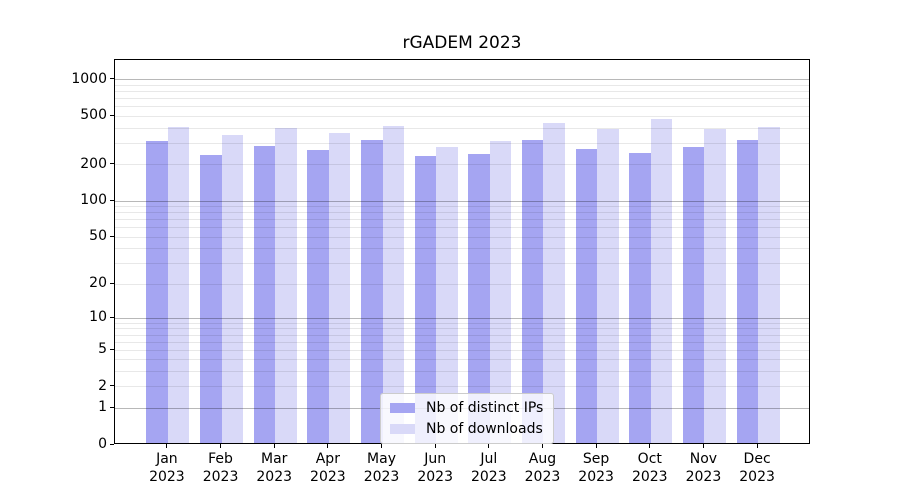 Image resolution: width=900 pixels, height=500 pixels. Describe the element at coordinates (102, 385) in the screenshot. I see `y-tick-label: 2` at that location.